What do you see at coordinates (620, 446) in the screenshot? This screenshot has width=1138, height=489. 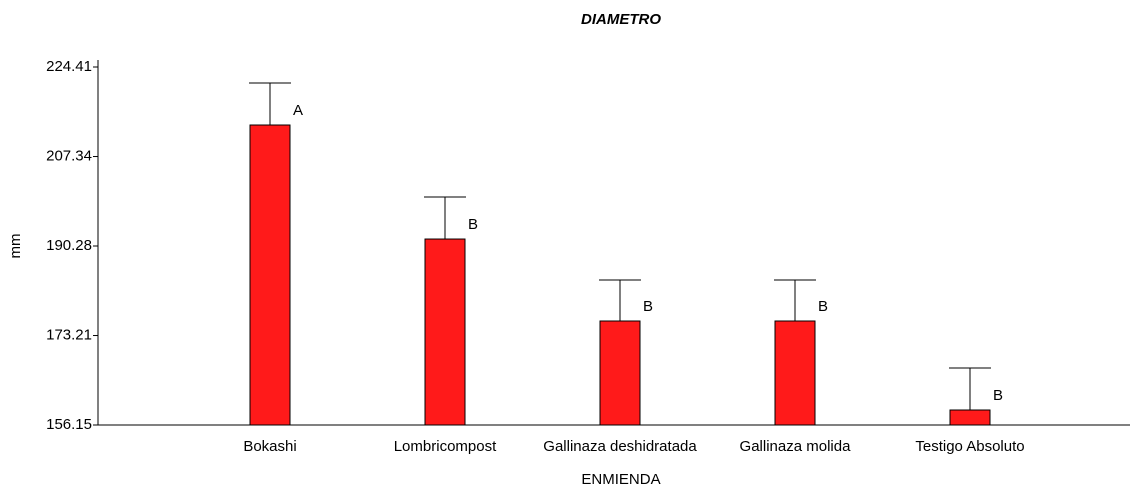 I see `x-tick-label: Gallinaza deshidratada` at bounding box center [620, 446].